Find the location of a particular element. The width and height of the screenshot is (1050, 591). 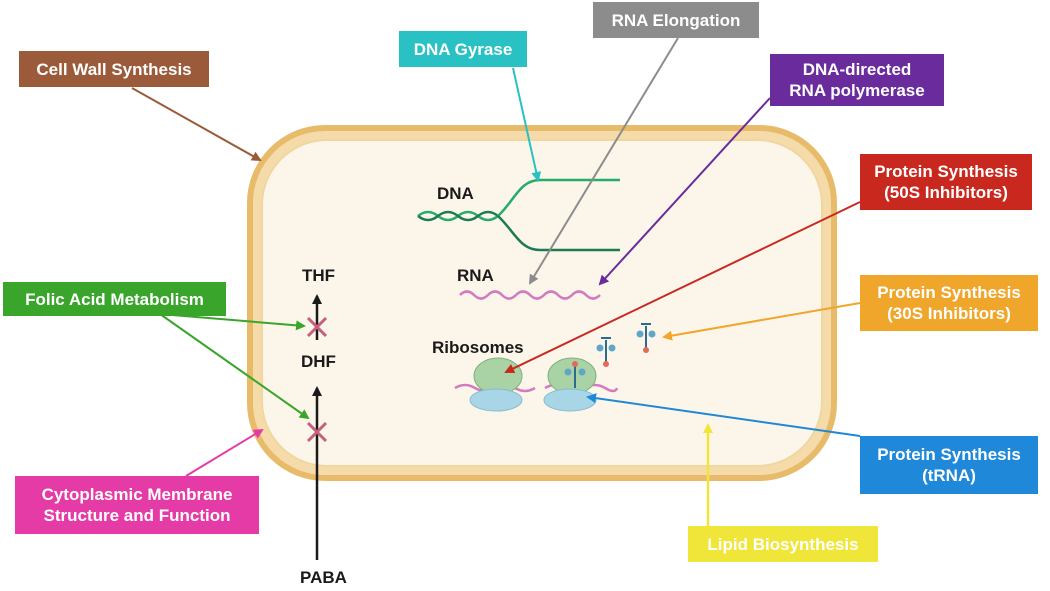

rna-elongation-arrow is located at coordinates (603, 161).